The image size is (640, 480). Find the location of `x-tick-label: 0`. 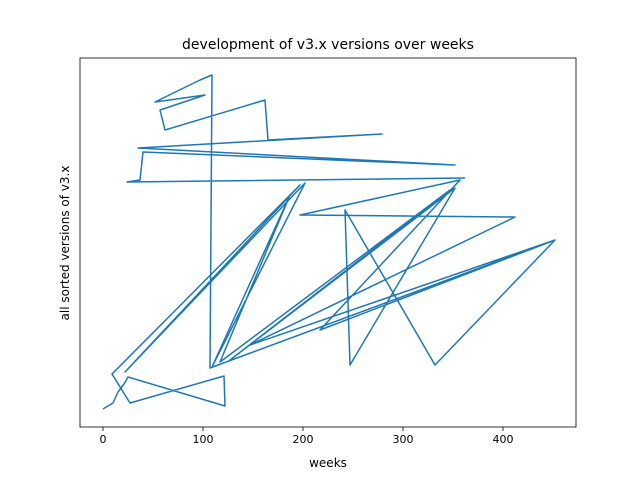

x-tick-label: 0 is located at coordinates (103, 439).